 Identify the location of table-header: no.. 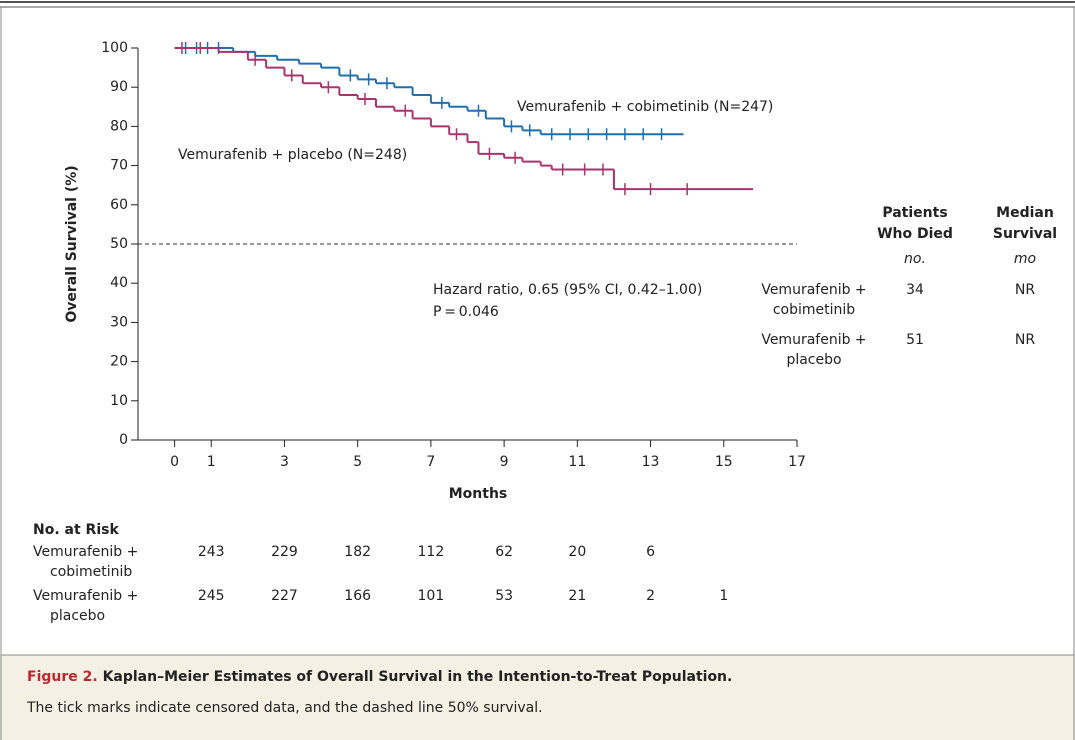
(915, 259).